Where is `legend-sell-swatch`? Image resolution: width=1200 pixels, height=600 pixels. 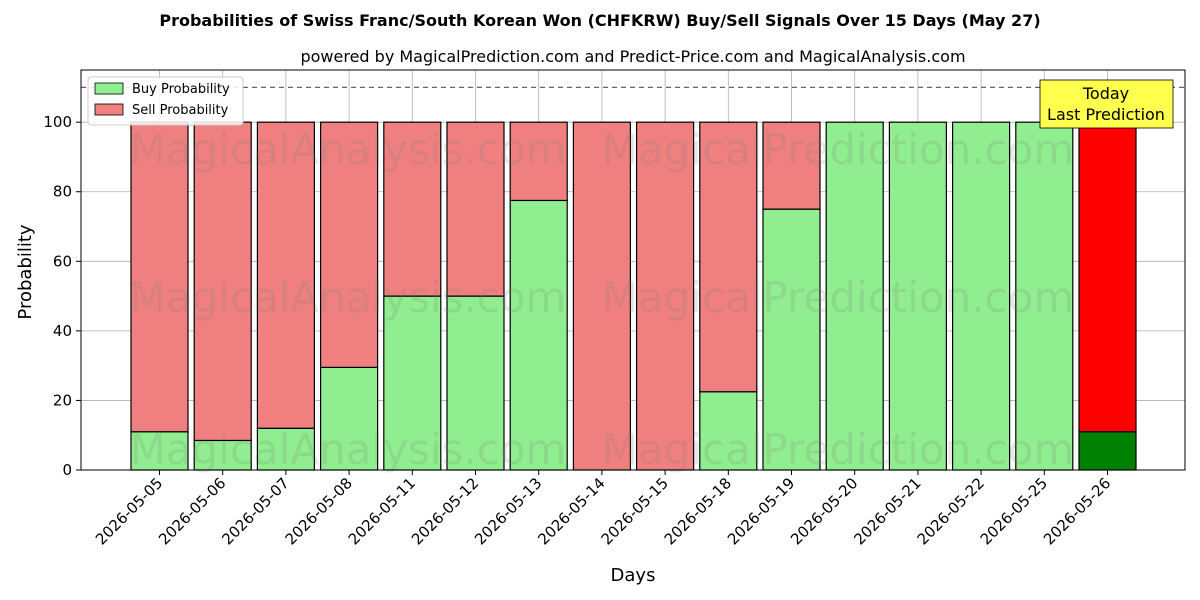
legend-sell-swatch is located at coordinates (109, 109).